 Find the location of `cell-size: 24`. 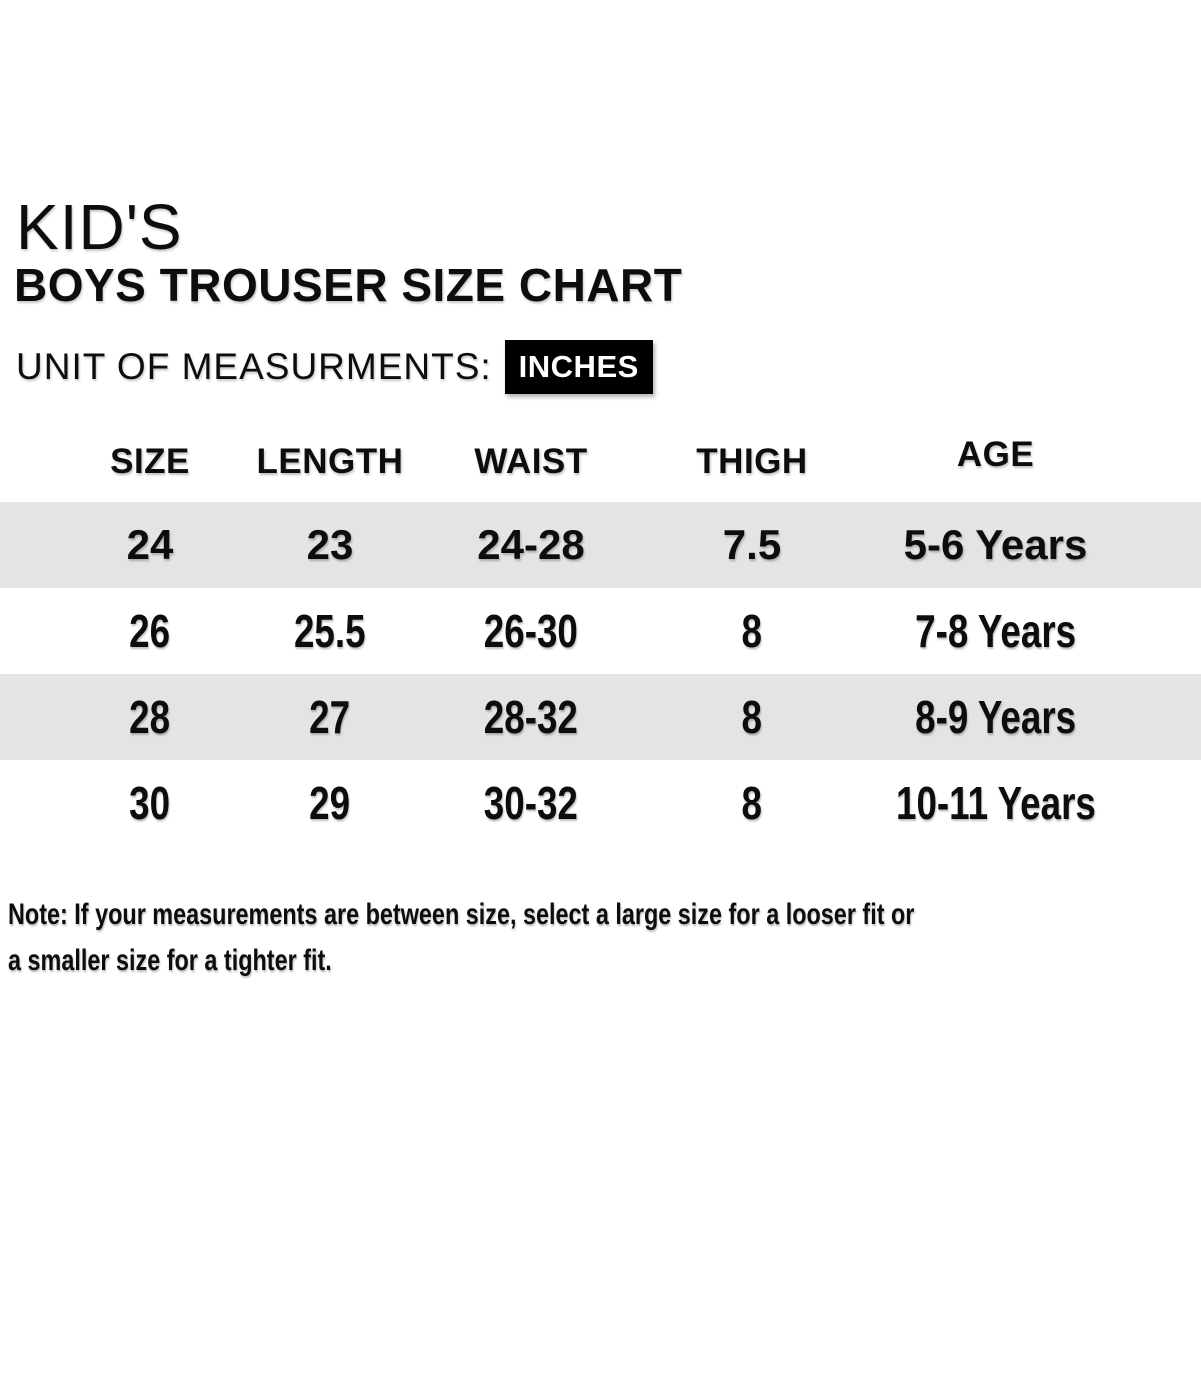

cell-size: 24 is located at coordinates (120, 545).